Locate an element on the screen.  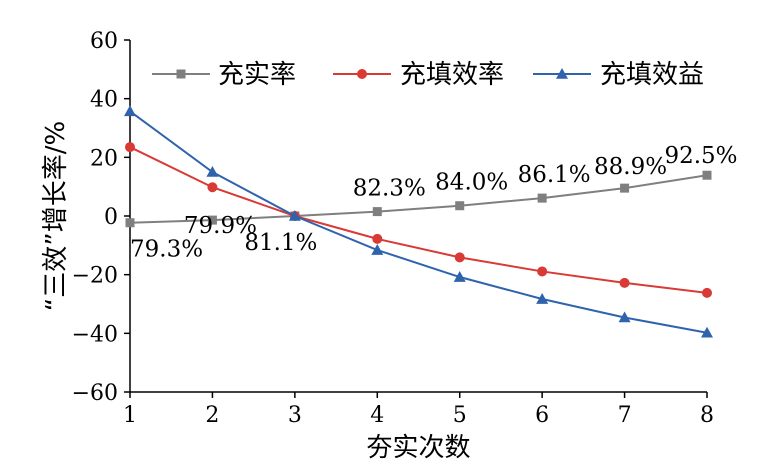
data-label: 79.9% is located at coordinates (220, 226).